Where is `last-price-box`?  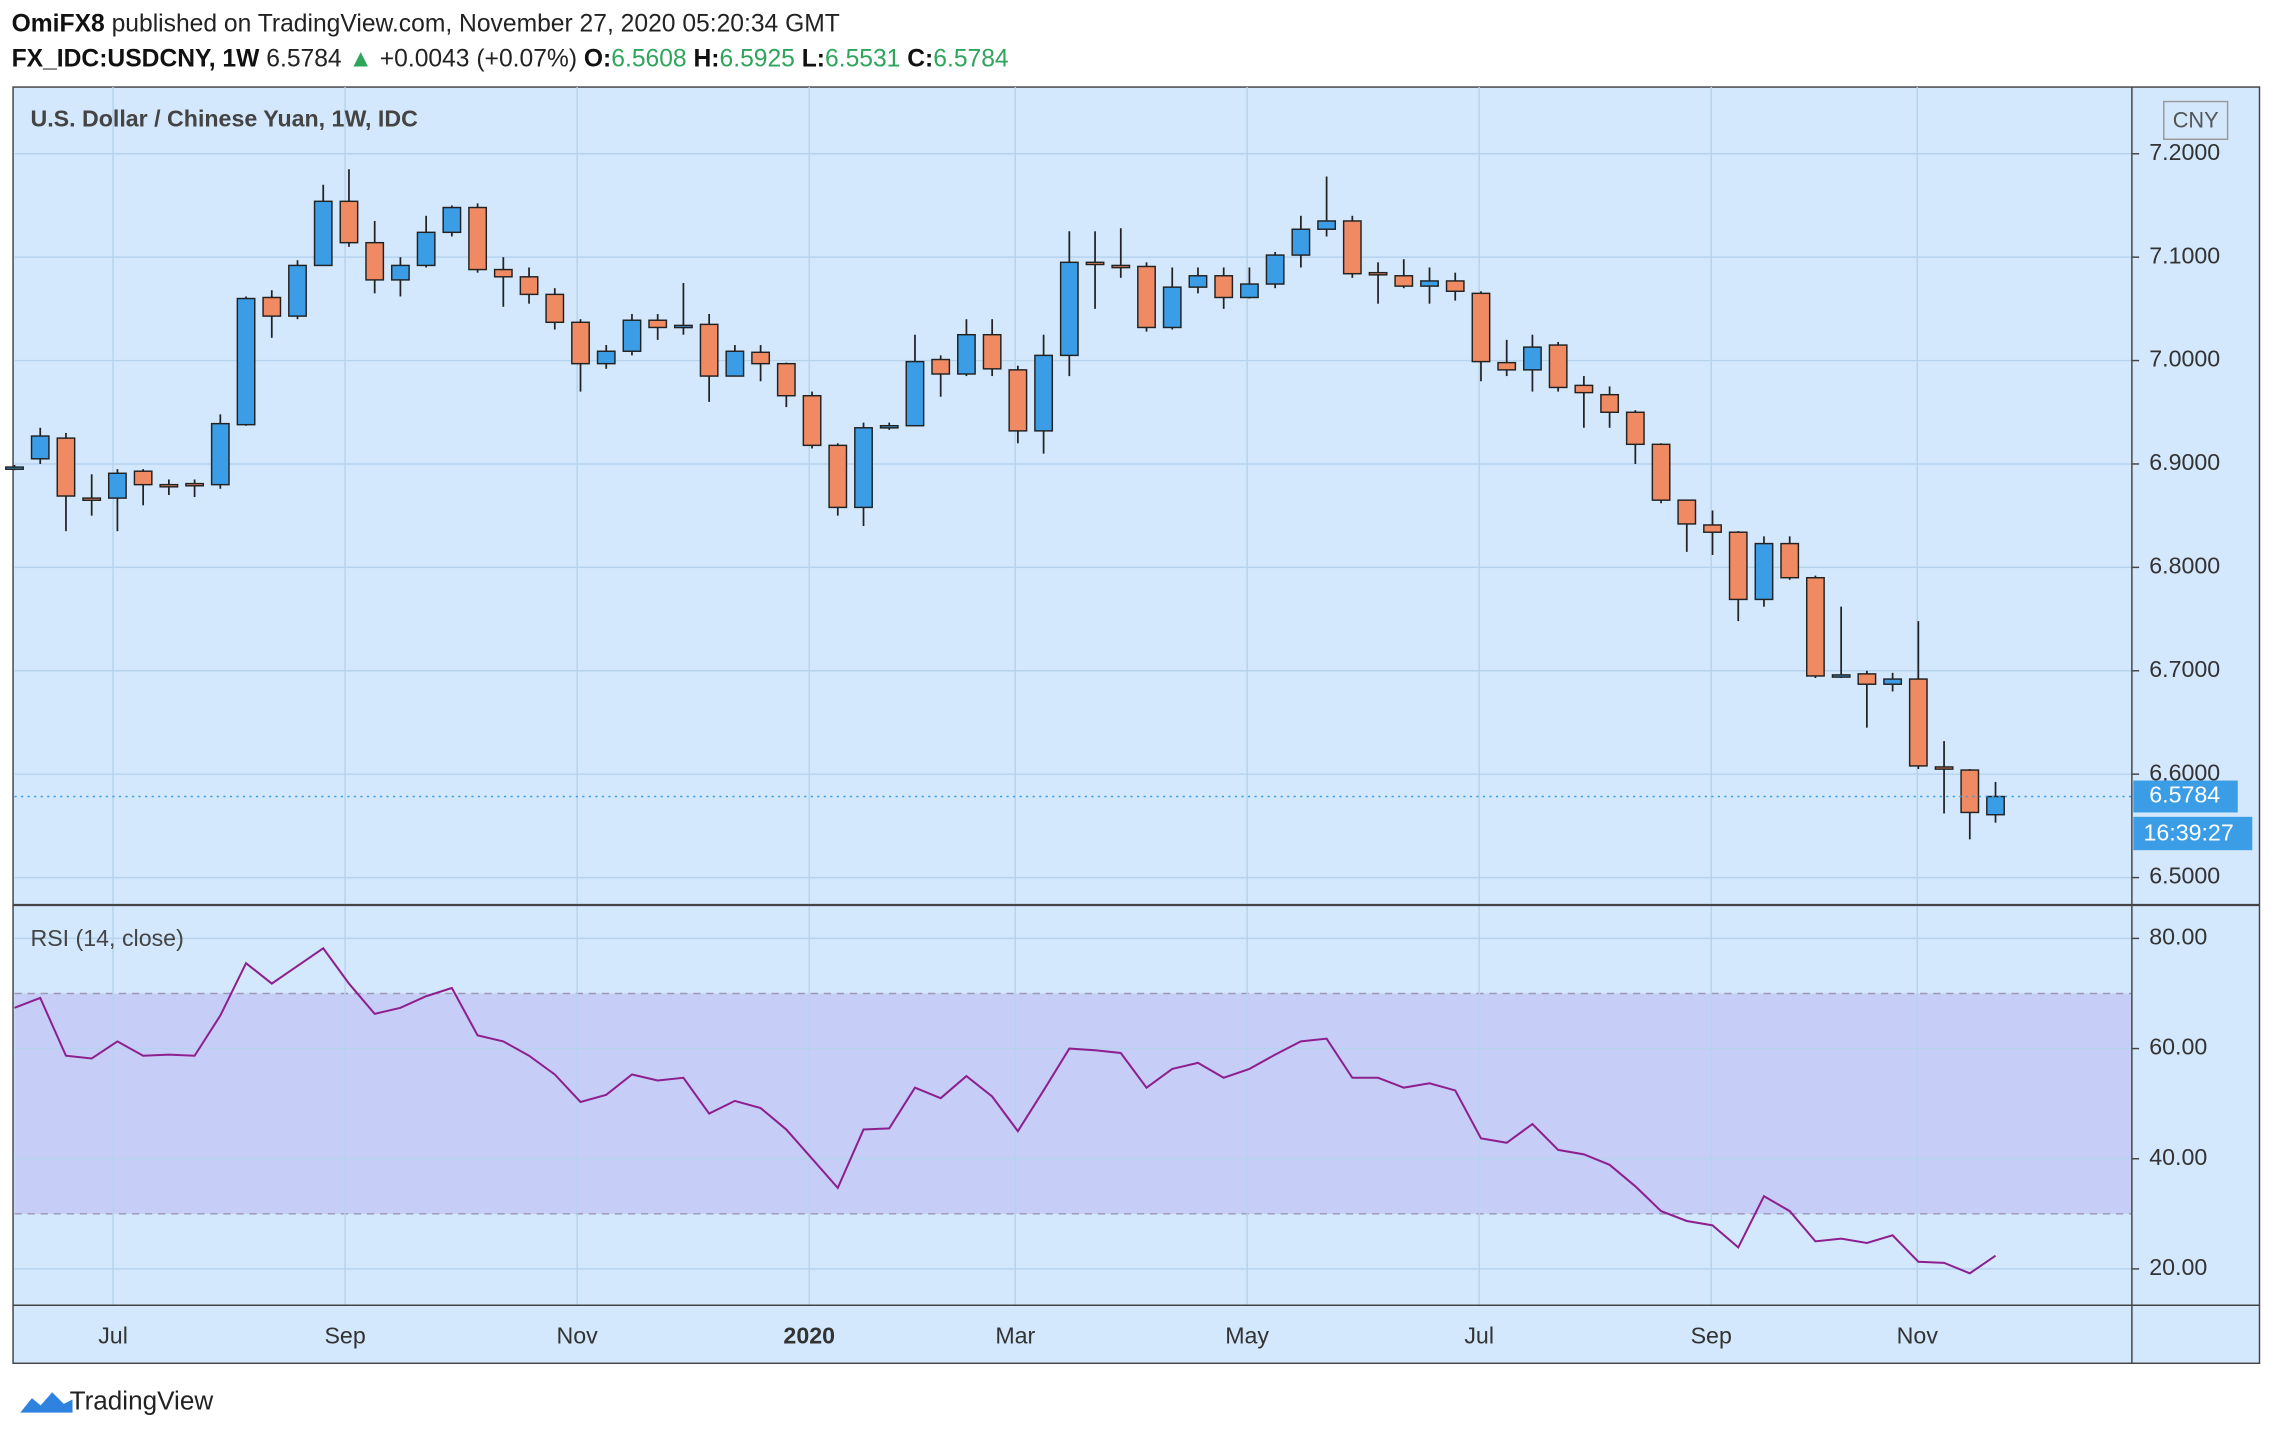
last-price-box is located at coordinates (2185, 796).